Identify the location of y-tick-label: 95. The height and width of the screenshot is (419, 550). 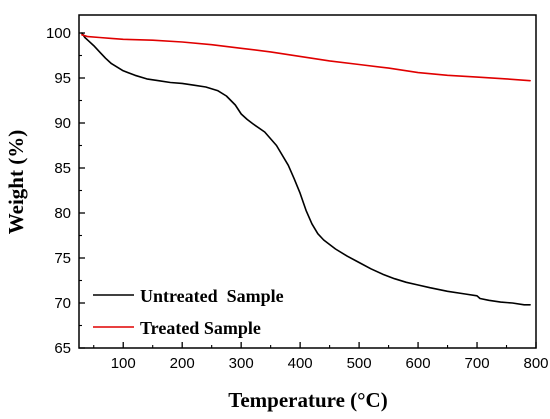
(62, 78).